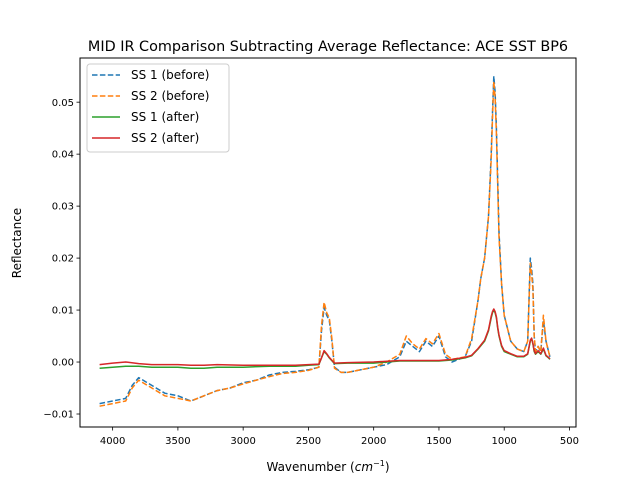 The image size is (640, 480). I want to click on y-axis: −0.01 0.00 0.01 0.02 0.03 0.04 0.05, so click(61, 259).